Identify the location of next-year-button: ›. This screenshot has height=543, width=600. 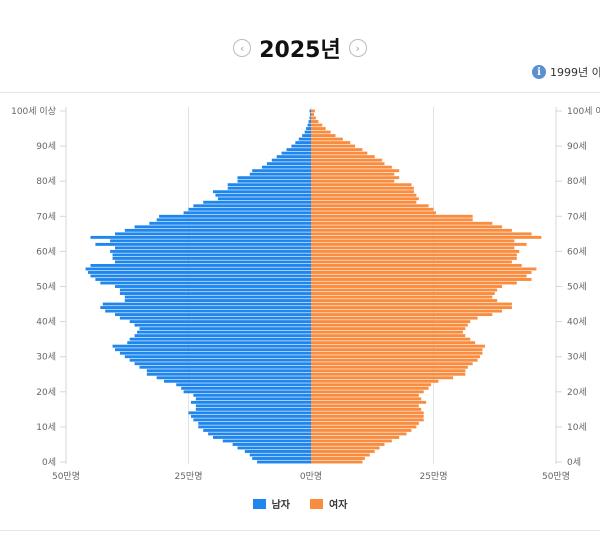
(357, 48).